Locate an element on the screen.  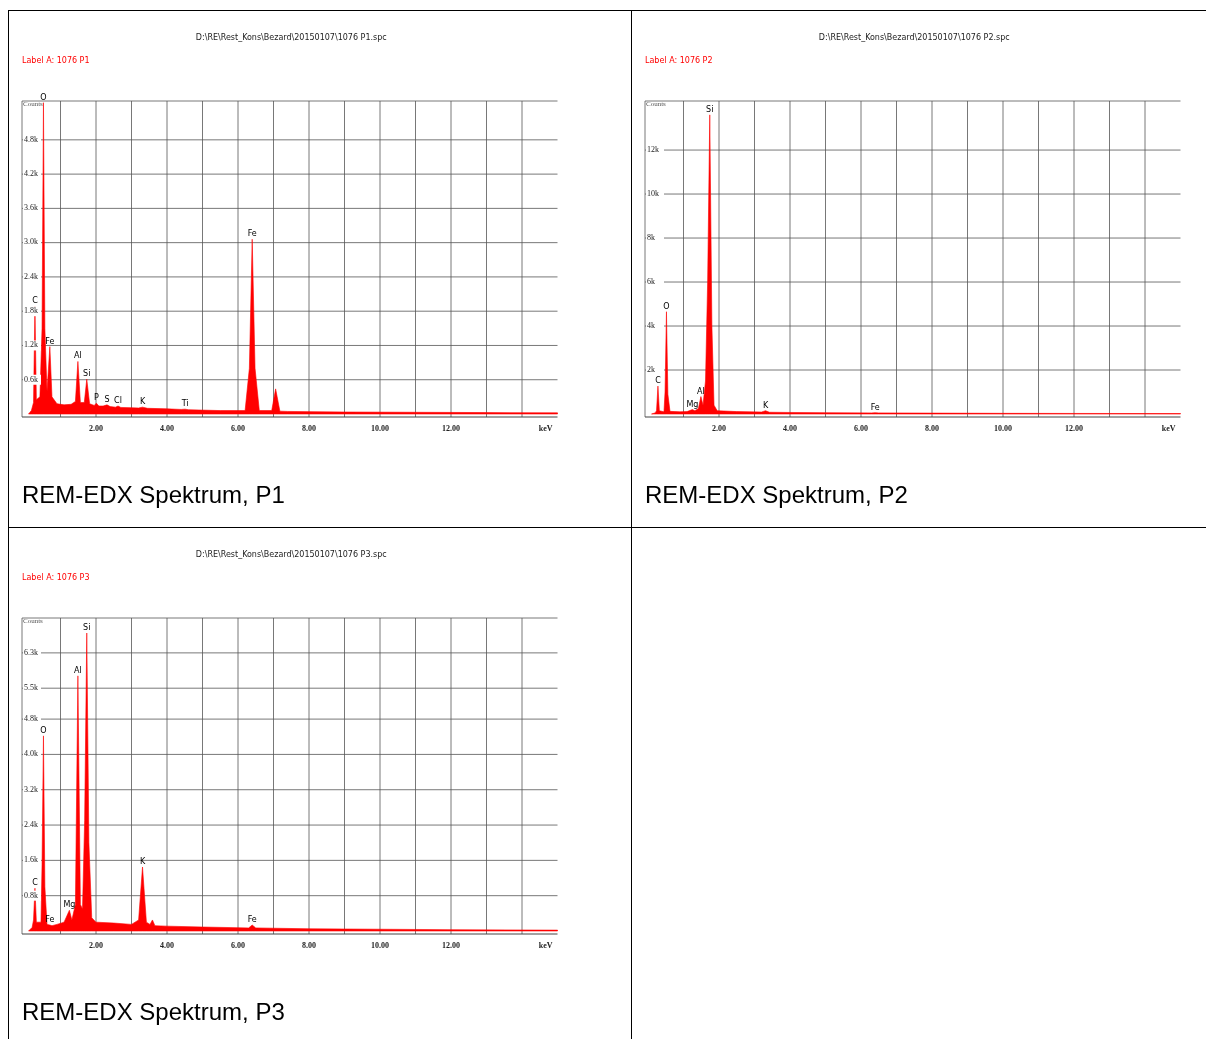
y-tick-label: 0.8k is located at coordinates (31, 895).